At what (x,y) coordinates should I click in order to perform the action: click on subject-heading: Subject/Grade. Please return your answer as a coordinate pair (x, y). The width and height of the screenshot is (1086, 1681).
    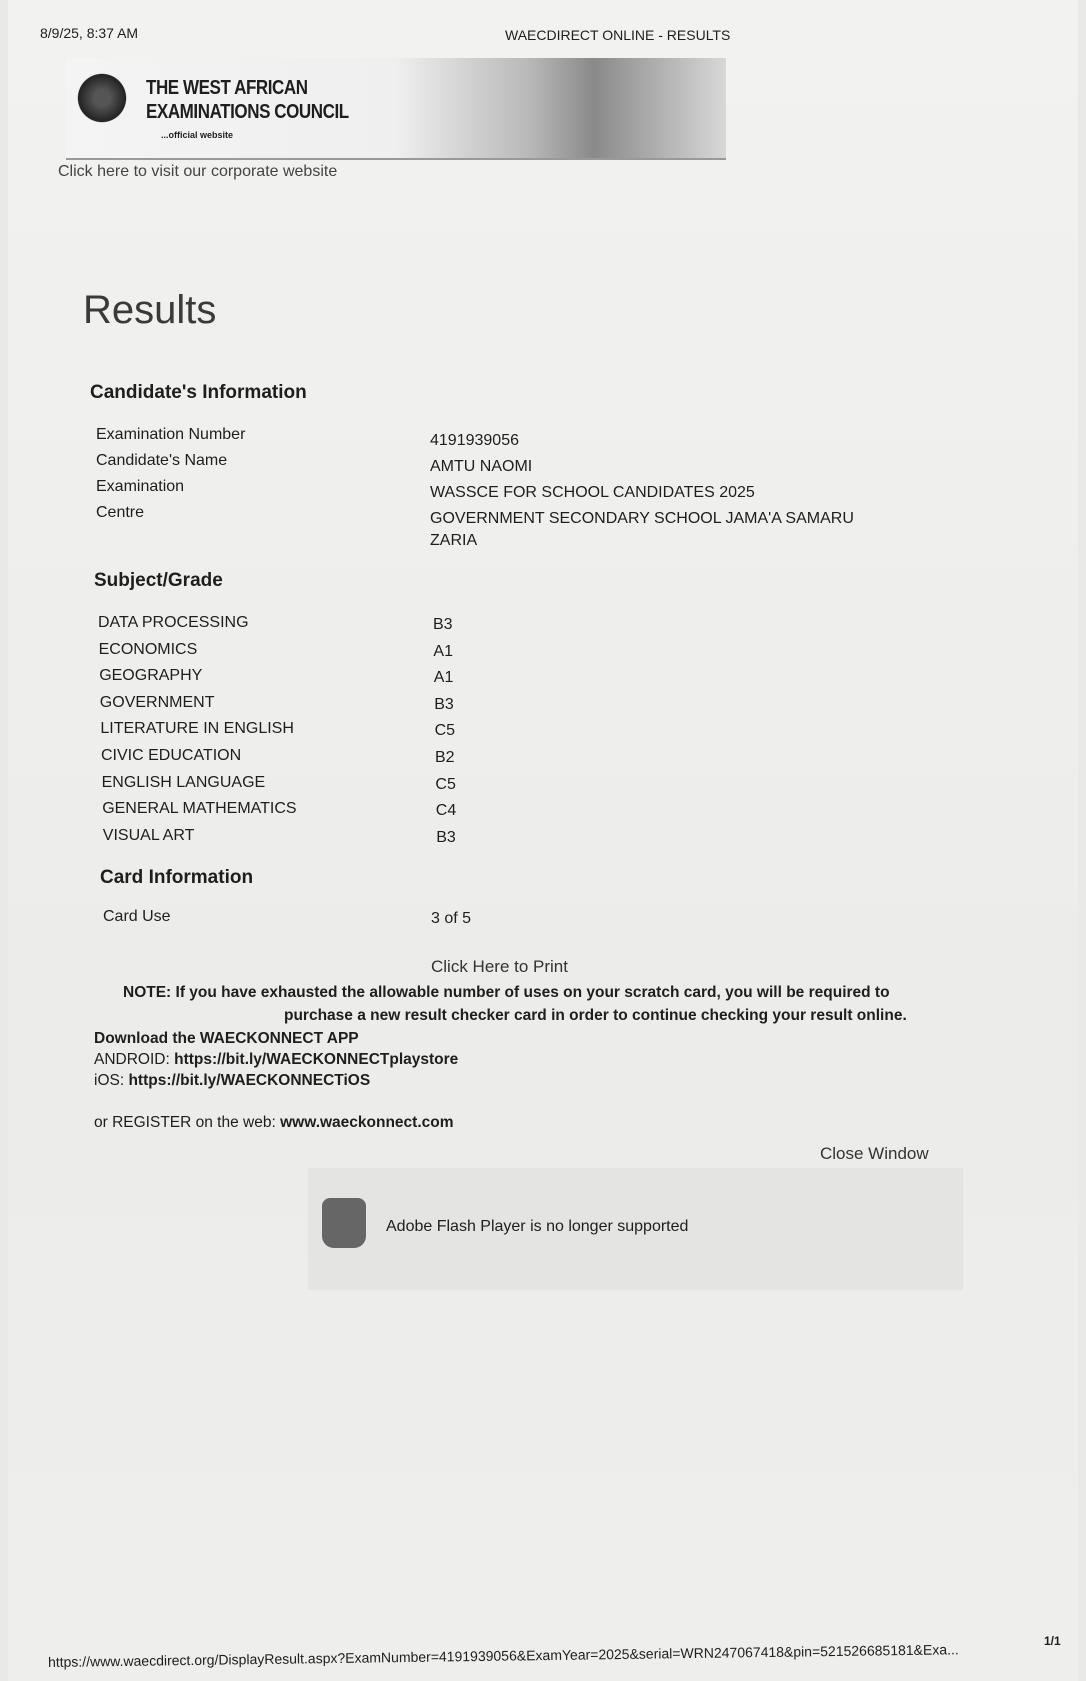
    Looking at the image, I should click on (158, 580).